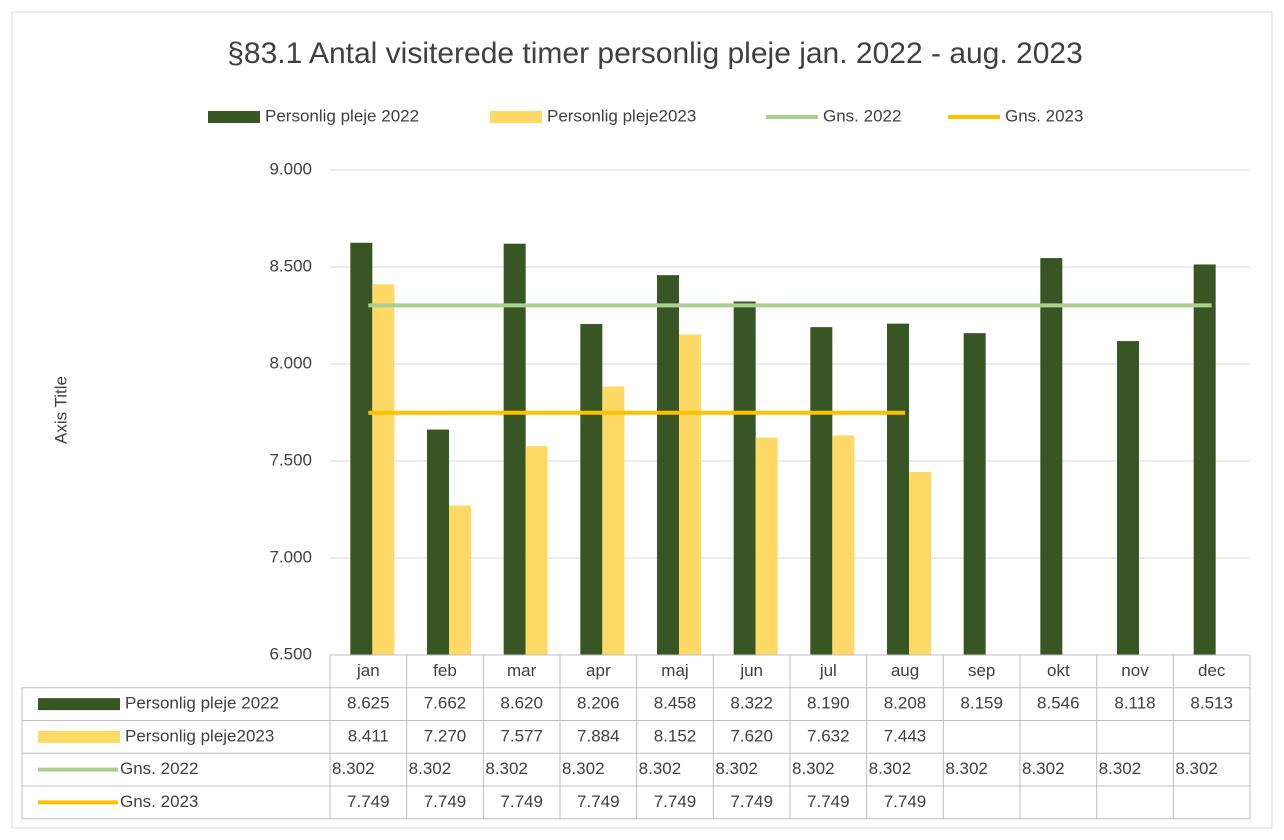 The height and width of the screenshot is (840, 1284). Describe the element at coordinates (199, 735) in the screenshot. I see `table-row-header: Personlig pleje2023` at that location.